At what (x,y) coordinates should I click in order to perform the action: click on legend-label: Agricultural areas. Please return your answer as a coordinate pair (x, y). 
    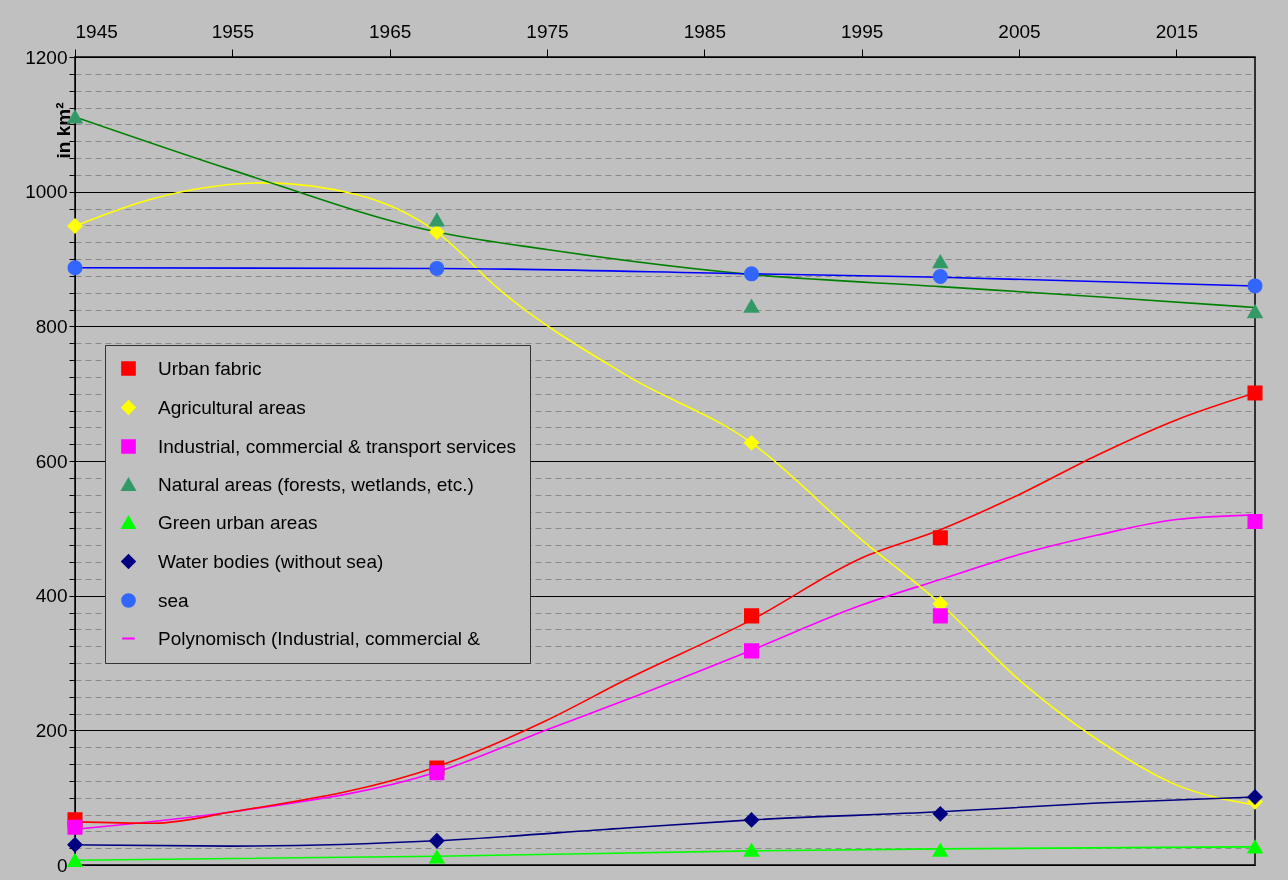
    Looking at the image, I should click on (232, 407).